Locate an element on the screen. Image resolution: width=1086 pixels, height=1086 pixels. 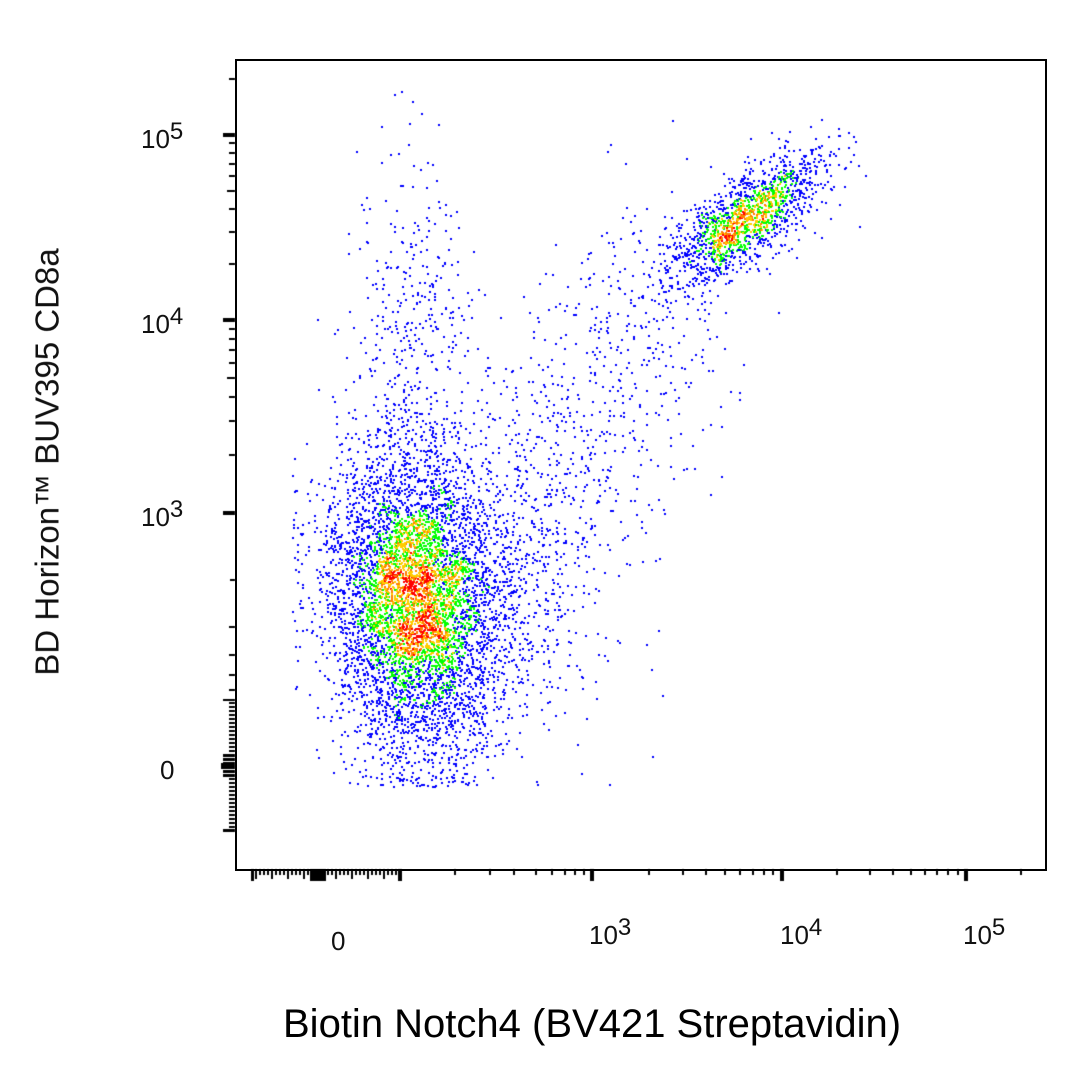
y-tick-label-1e5: 10⁵ is located at coordinates (162, 136).